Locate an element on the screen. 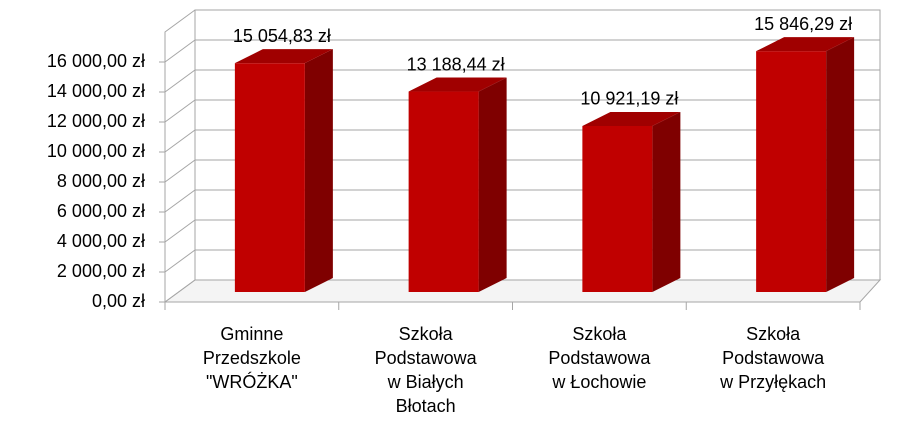 This screenshot has width=909, height=445. value-label: 13 188,44 zł is located at coordinates (456, 64).